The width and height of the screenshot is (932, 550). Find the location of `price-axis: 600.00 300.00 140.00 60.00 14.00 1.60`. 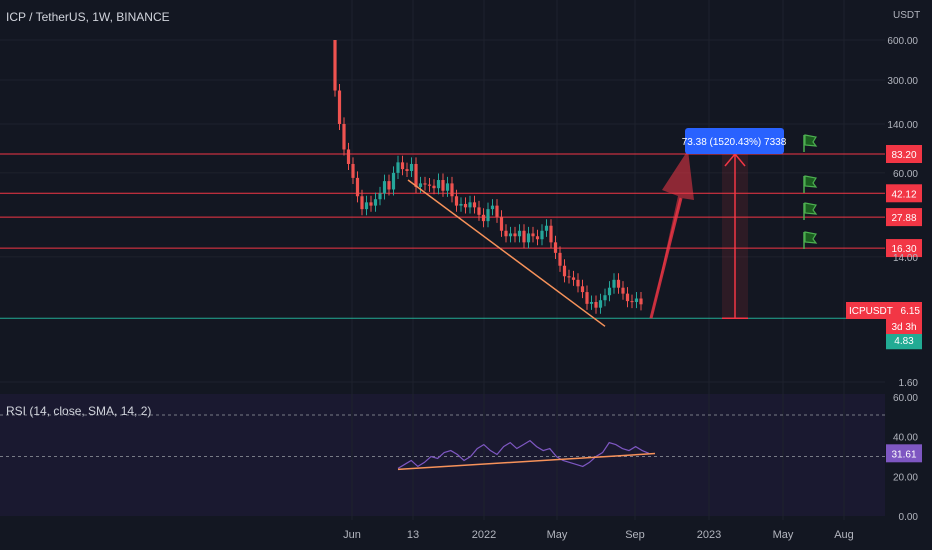

price-axis: 600.00 300.00 140.00 60.00 14.00 1.60 is located at coordinates (902, 212).